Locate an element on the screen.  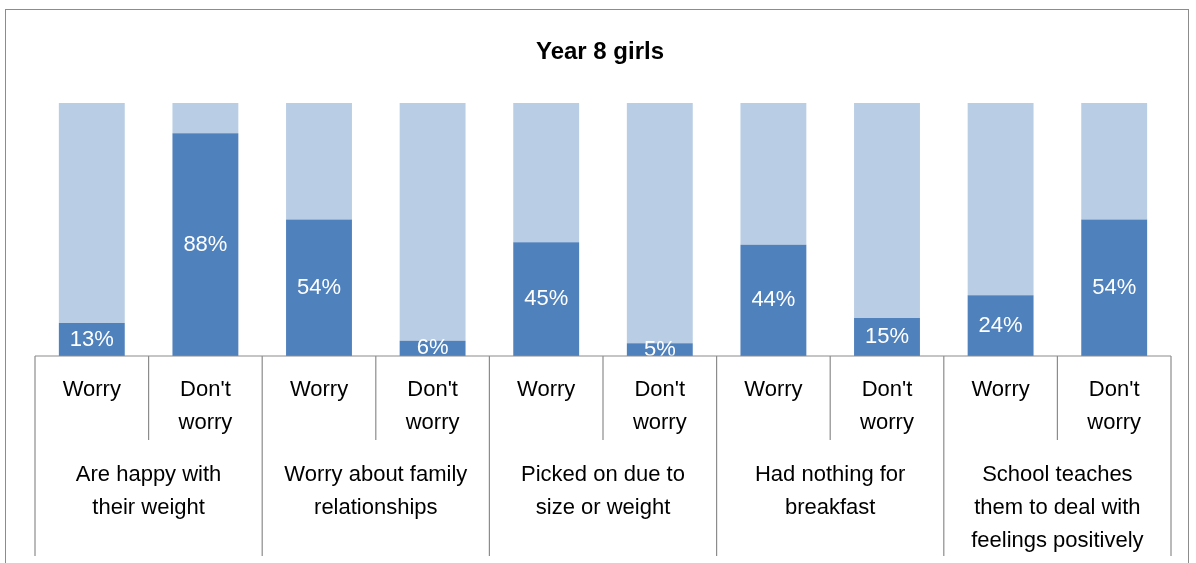
text: Had nothing for breakfast is located at coordinates (830, 490).